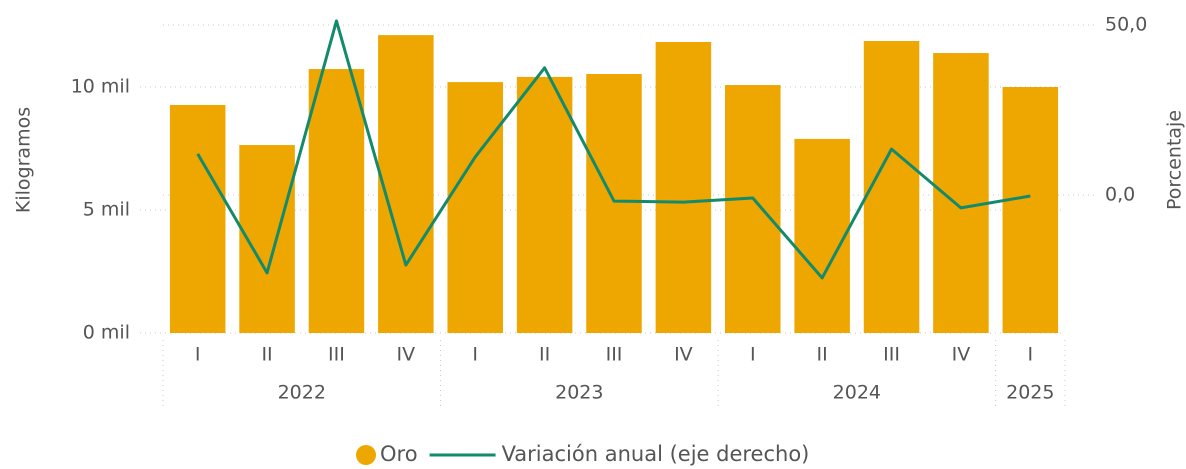 Image resolution: width=1186 pixels, height=469 pixels. Describe the element at coordinates (399, 454) in the screenshot. I see `legend-label: Oro` at that location.